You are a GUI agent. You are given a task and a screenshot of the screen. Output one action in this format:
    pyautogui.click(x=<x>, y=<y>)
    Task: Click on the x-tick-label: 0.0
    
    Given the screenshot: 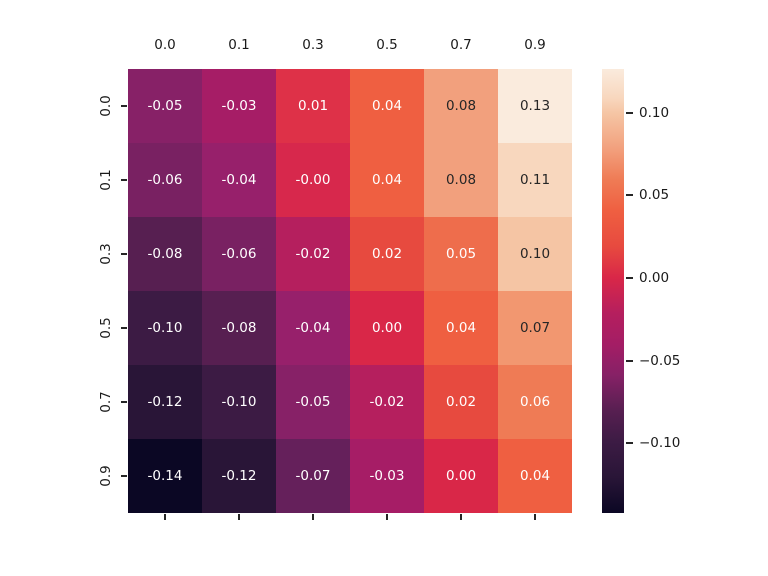 What is the action you would take?
    pyautogui.click(x=165, y=45)
    